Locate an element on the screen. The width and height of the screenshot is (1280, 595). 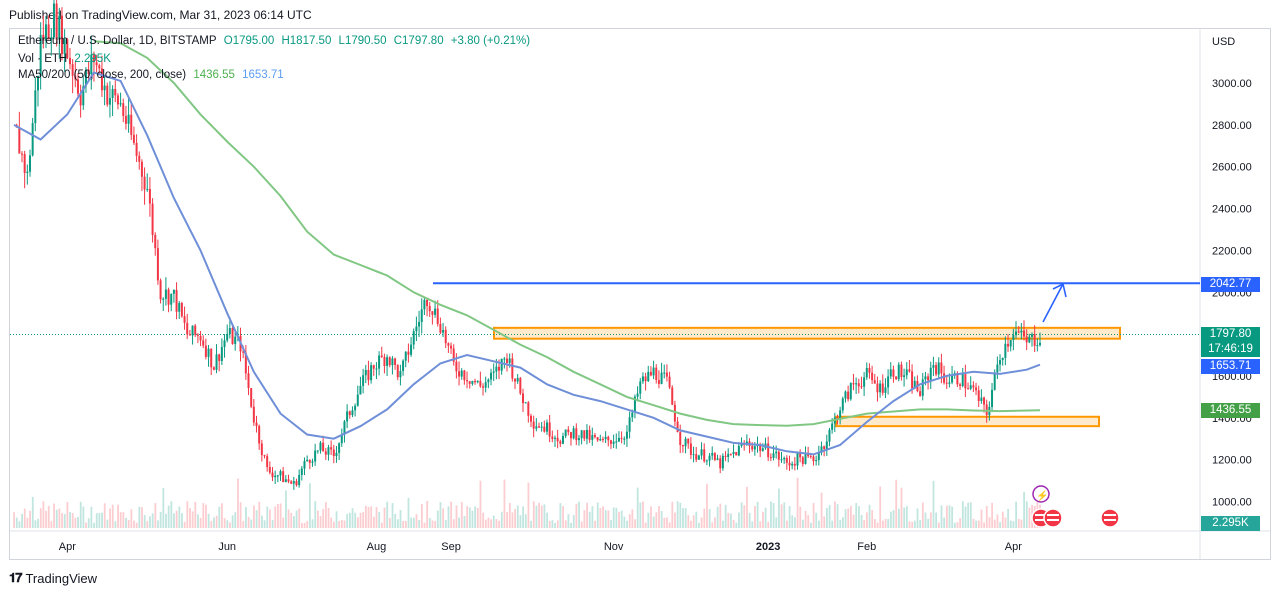
legend-symbol: Ethereum / U.S. Dollar, 1D, BITSTAMP is located at coordinates (117, 41).